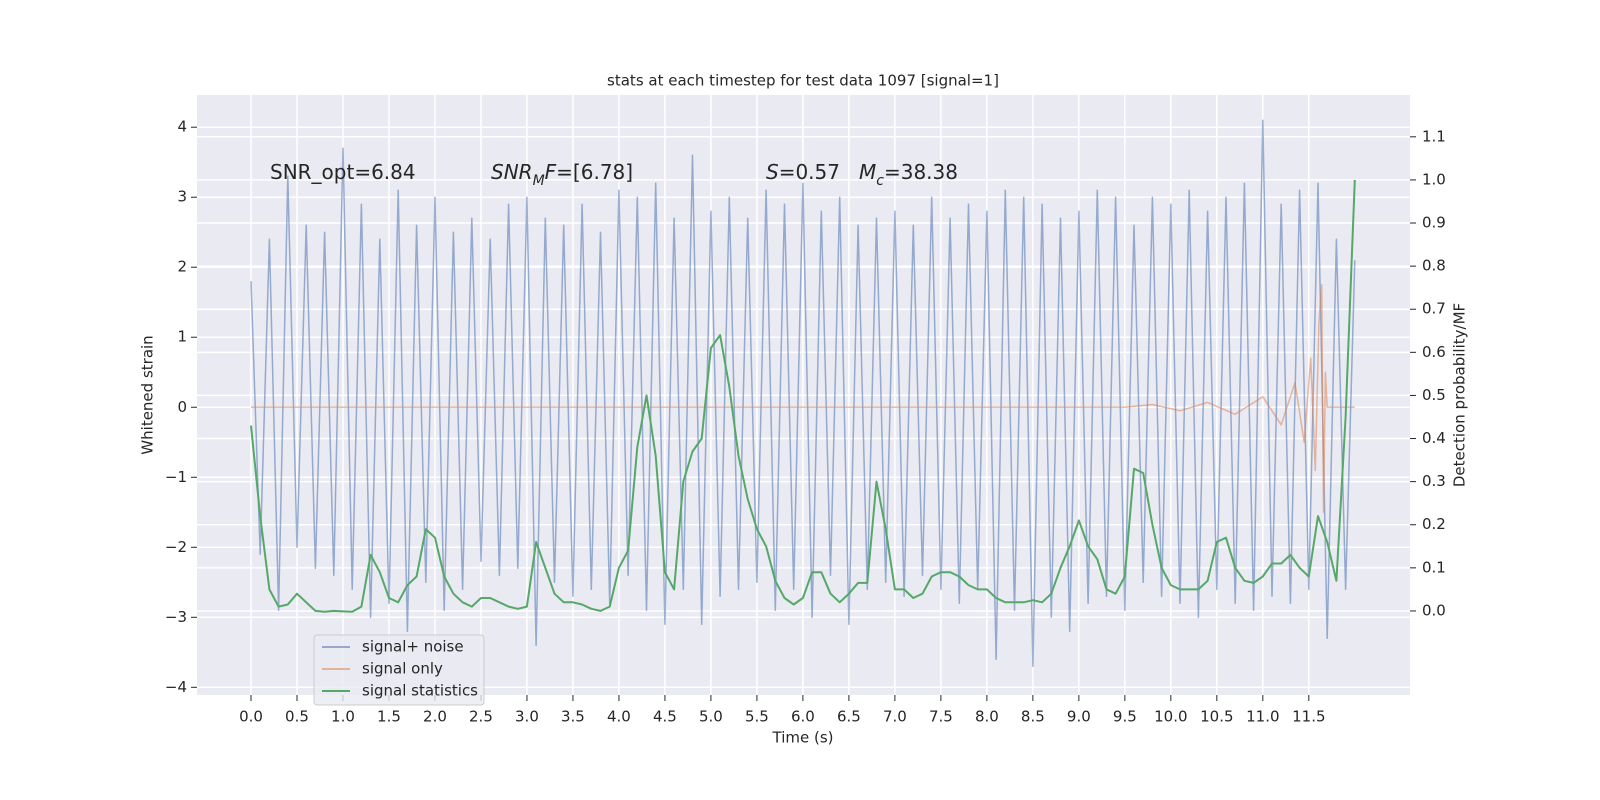  I want to click on y2-tick-label: 0.1, so click(1434, 567).